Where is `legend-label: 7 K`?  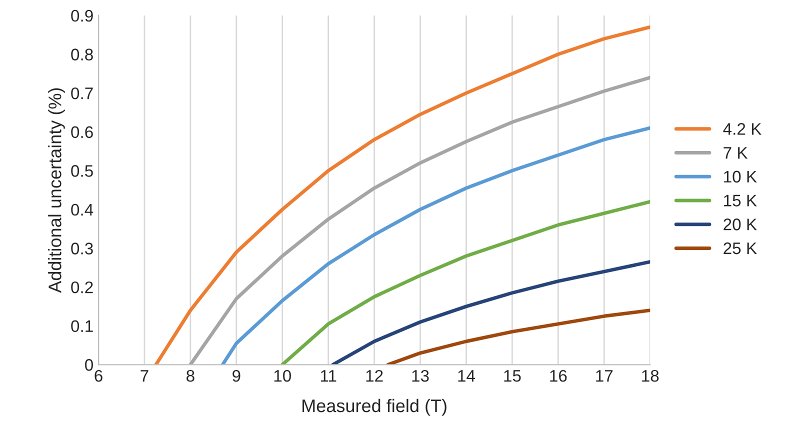 legend-label: 7 K is located at coordinates (736, 153).